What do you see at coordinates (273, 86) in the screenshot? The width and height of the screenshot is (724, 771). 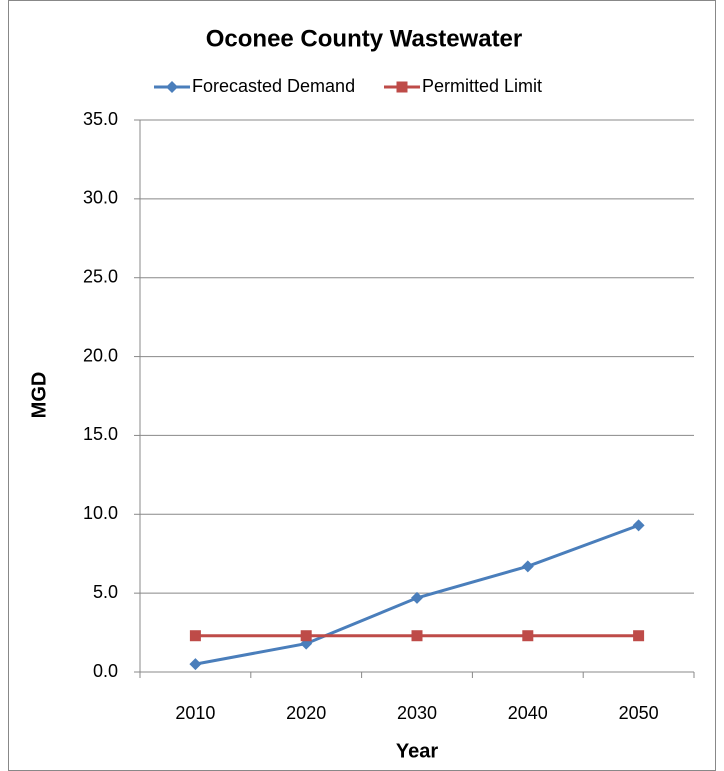 I see `legend-label: Forecasted Demand` at bounding box center [273, 86].